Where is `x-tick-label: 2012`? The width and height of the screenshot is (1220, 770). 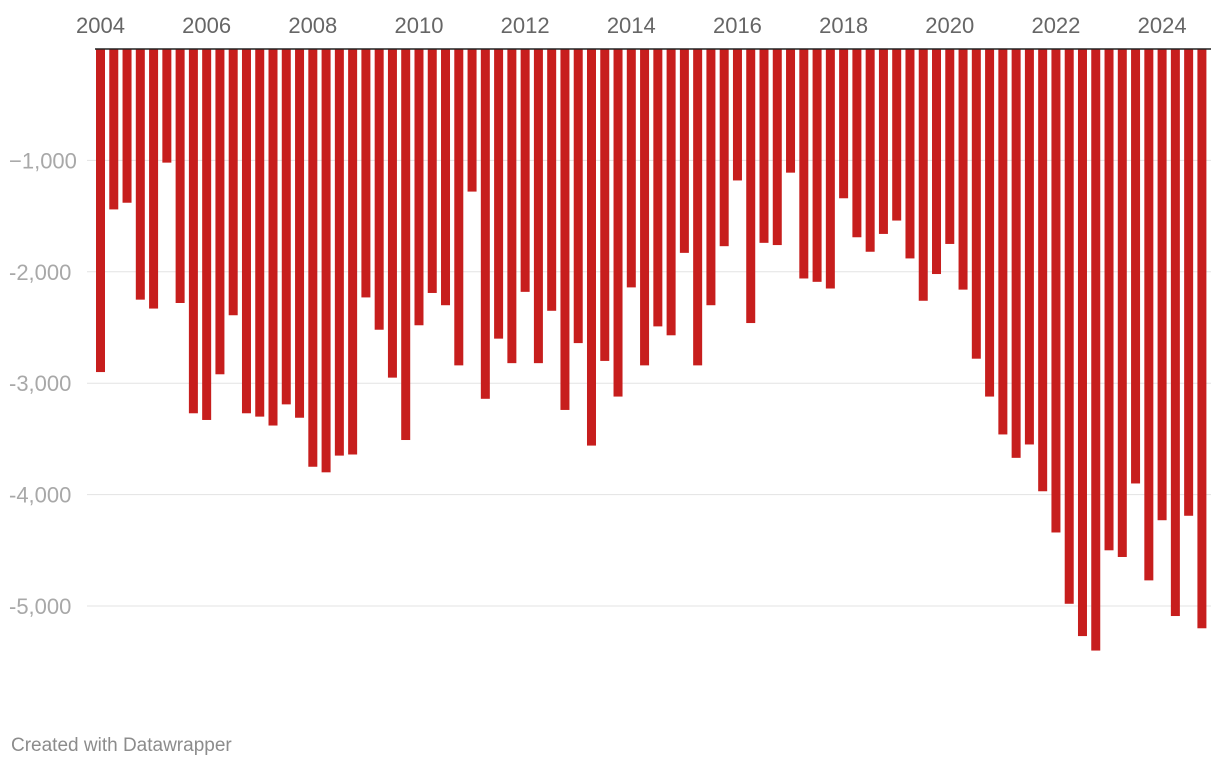
x-tick-label: 2012 is located at coordinates (525, 25).